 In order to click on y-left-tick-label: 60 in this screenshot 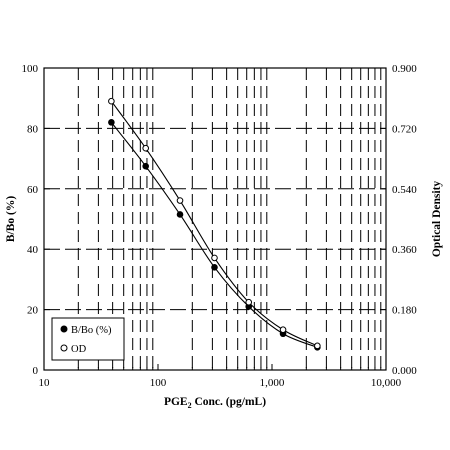, I will do `click(33, 190)`.